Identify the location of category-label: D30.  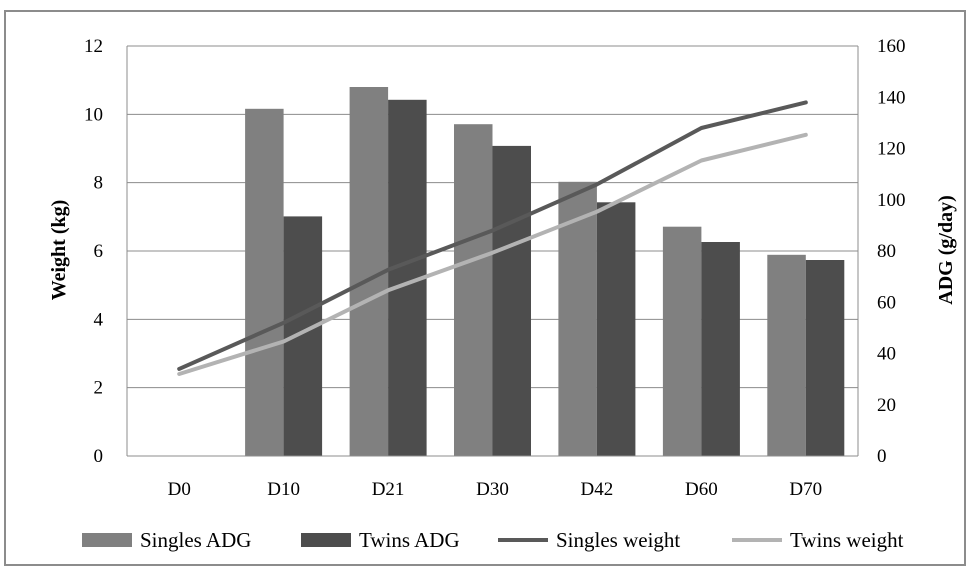
(492, 489).